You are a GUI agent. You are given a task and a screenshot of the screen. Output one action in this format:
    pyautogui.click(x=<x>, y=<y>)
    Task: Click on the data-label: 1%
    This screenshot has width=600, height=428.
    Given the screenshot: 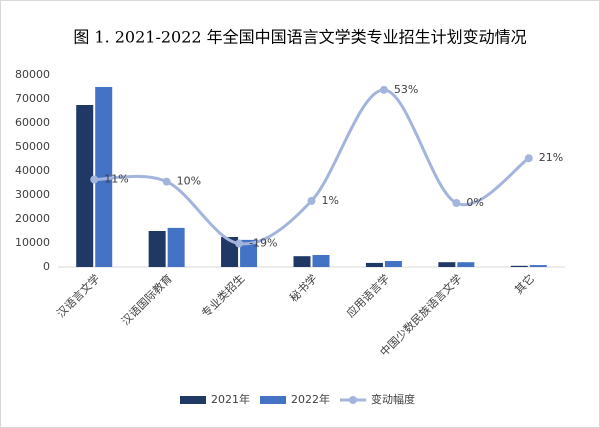 What is the action you would take?
    pyautogui.click(x=330, y=200)
    